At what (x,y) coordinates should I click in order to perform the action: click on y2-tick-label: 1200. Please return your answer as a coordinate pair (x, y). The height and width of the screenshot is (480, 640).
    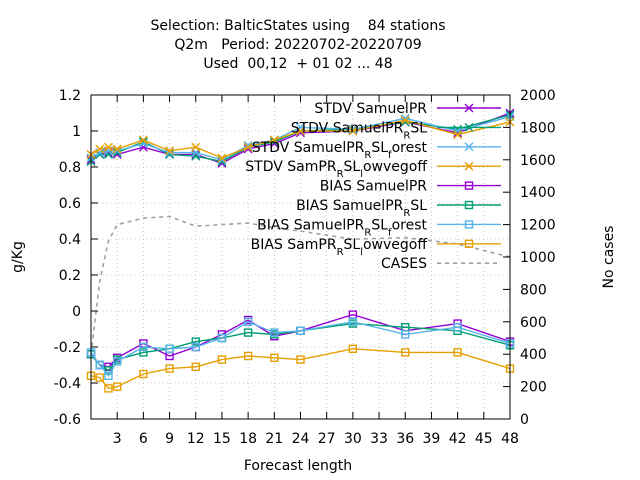
    Looking at the image, I should click on (538, 226).